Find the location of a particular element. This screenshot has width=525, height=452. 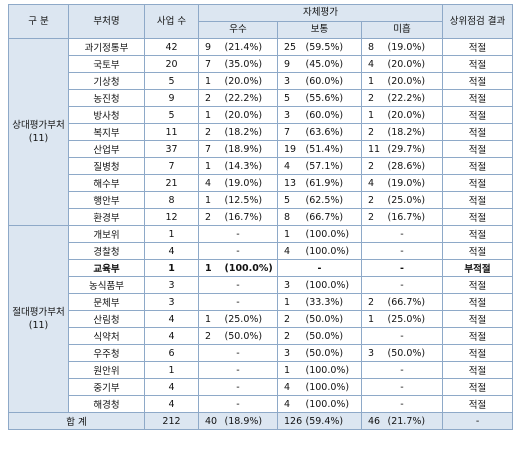

header-grade: 미흡 is located at coordinates (402, 30).